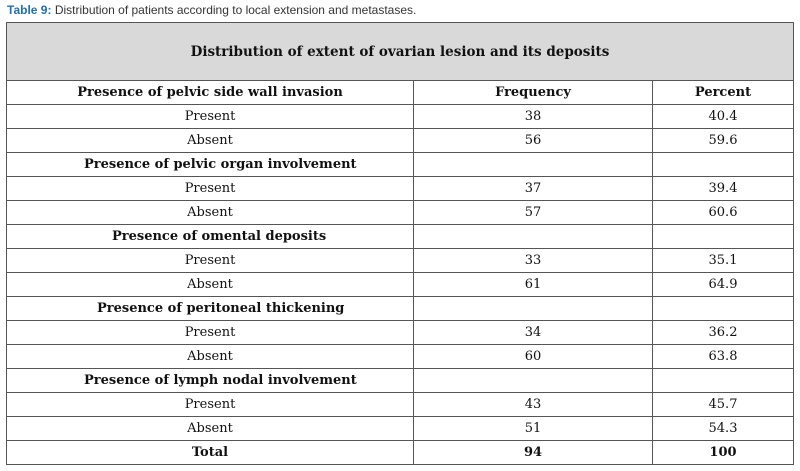  I want to click on frequency-cell: 51, so click(533, 428).